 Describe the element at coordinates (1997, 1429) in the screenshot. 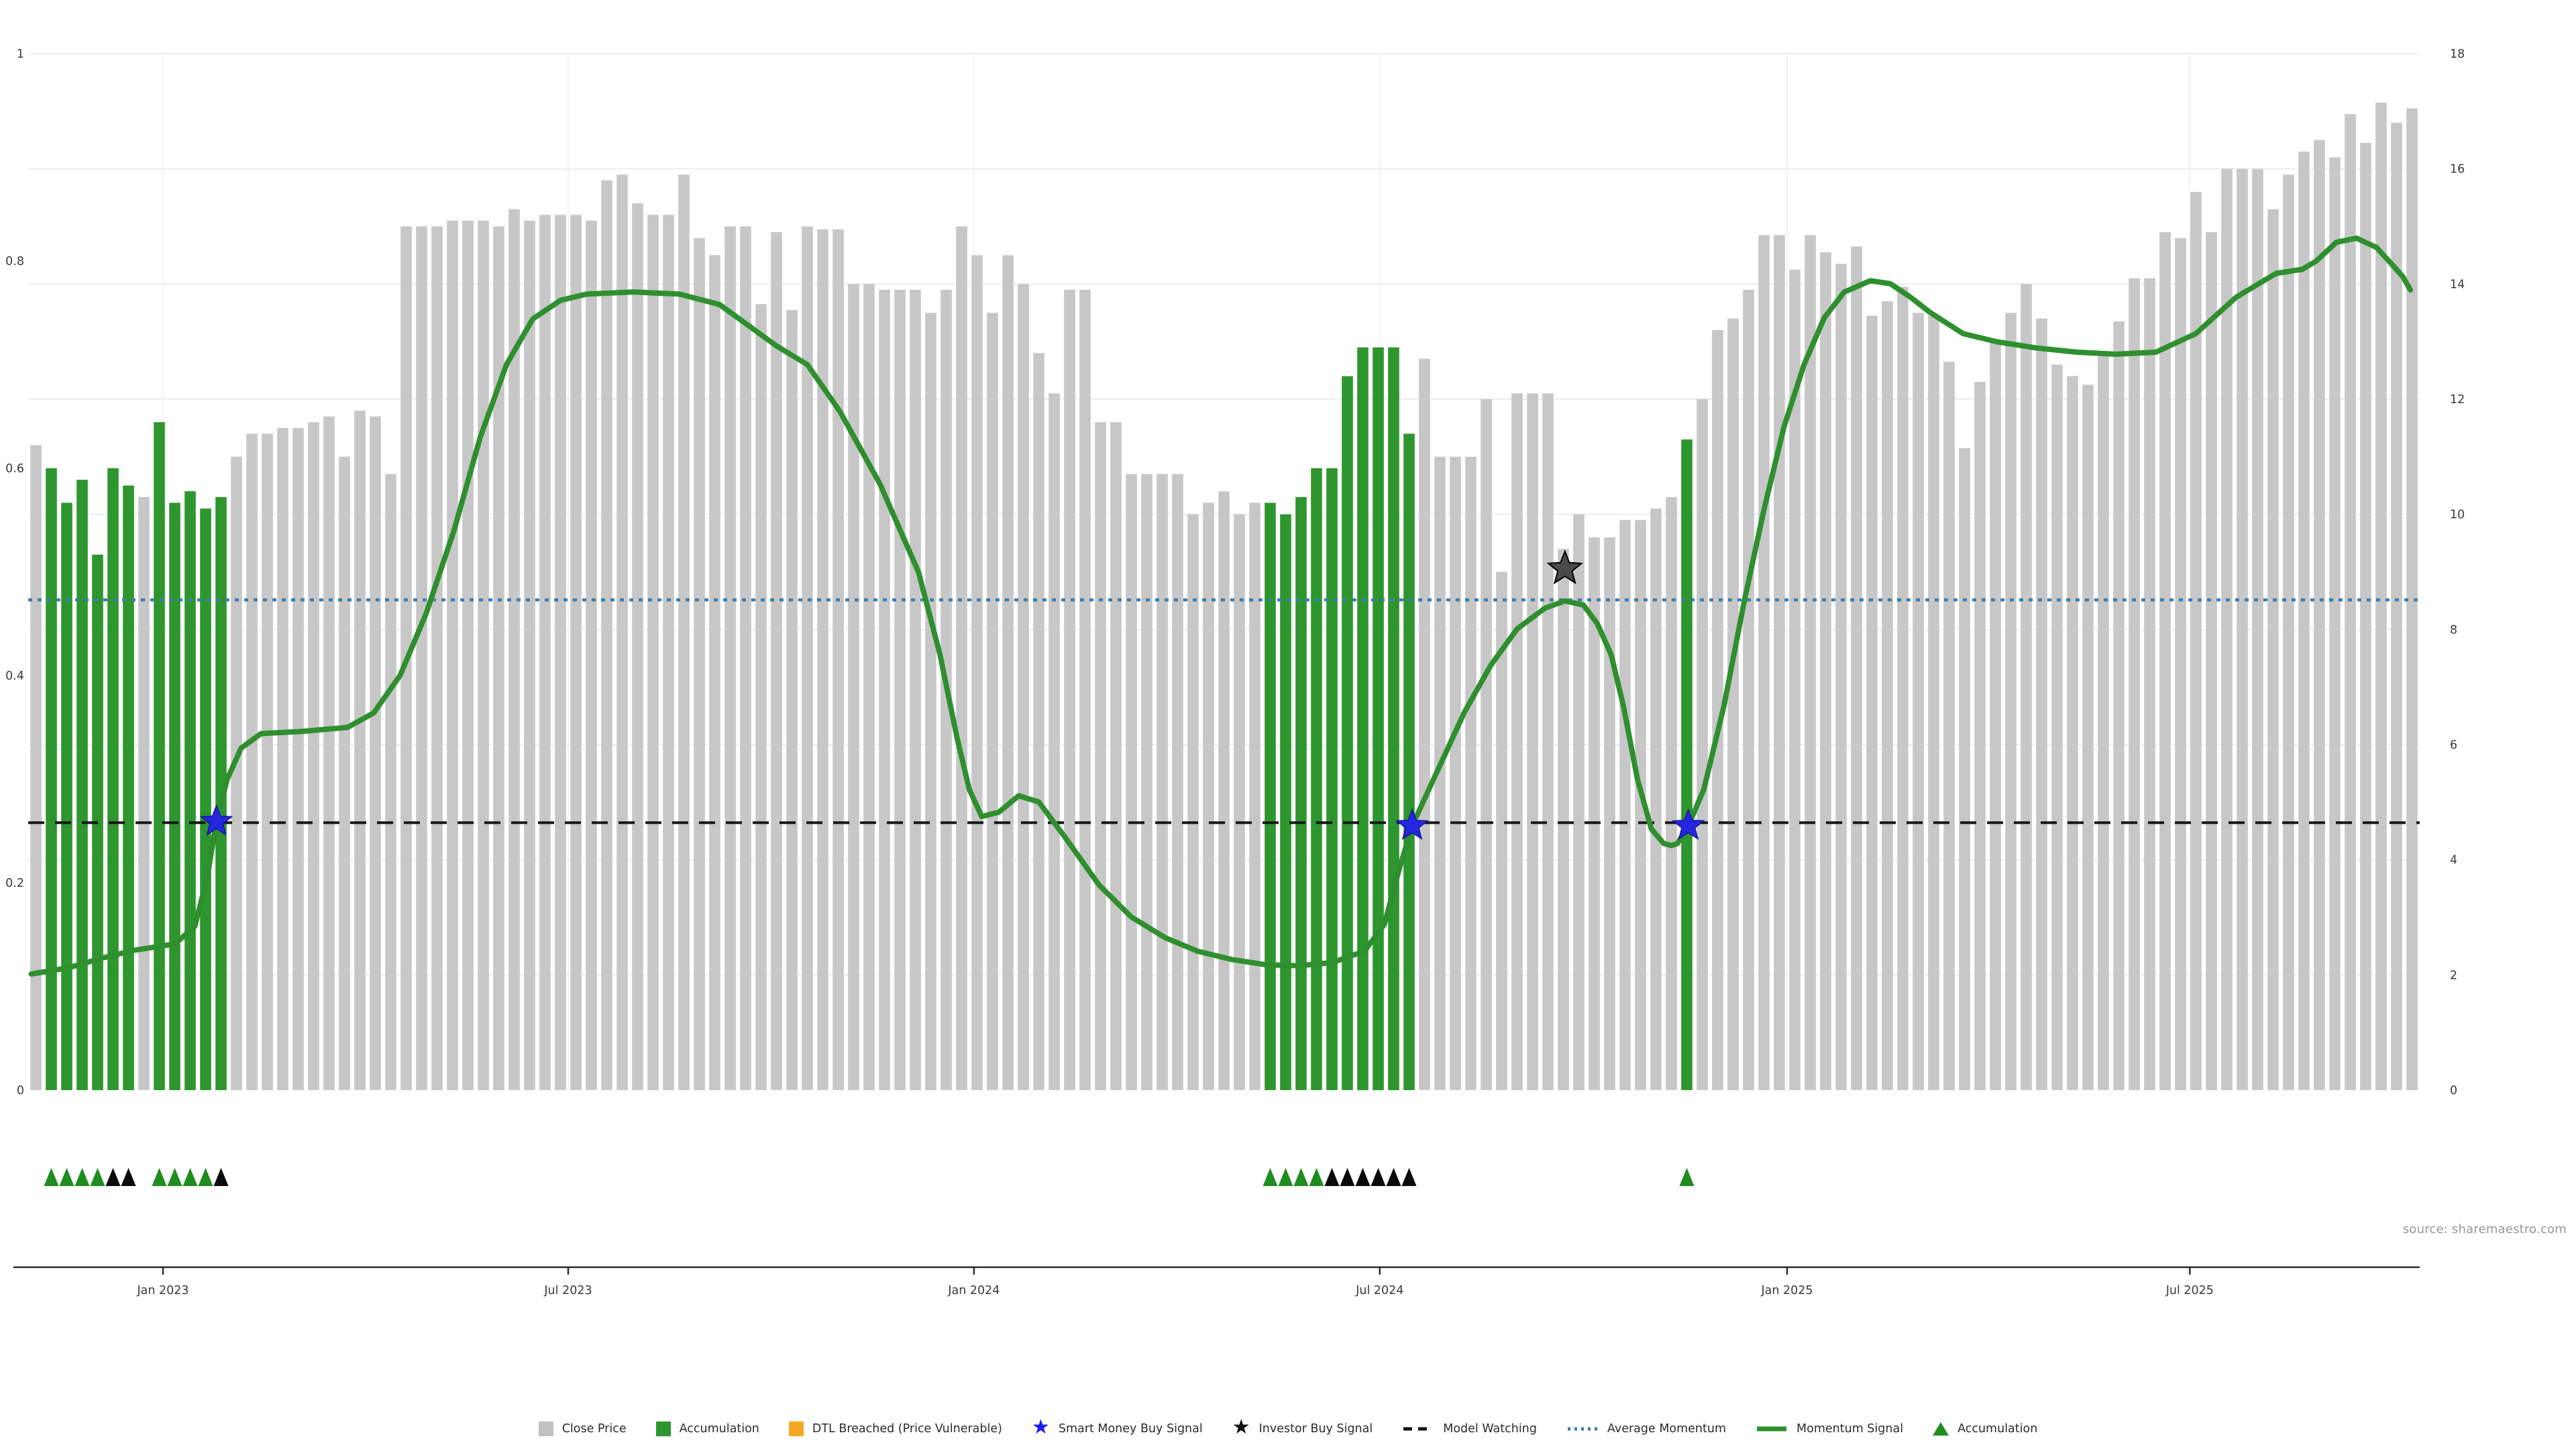

I see `legend-label: Accumulation` at that location.